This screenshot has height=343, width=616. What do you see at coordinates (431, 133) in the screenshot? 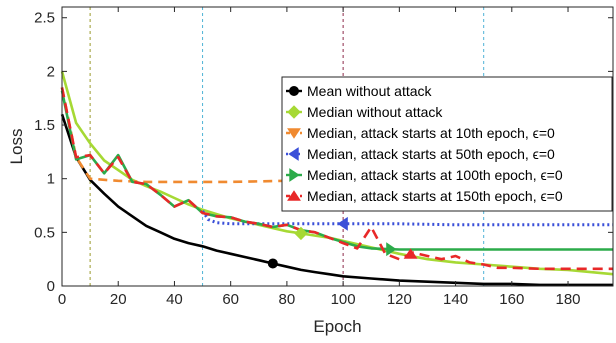
I see `legend-label-2: Median, attack starts at 10th epoch, ϵ=0` at bounding box center [431, 133].